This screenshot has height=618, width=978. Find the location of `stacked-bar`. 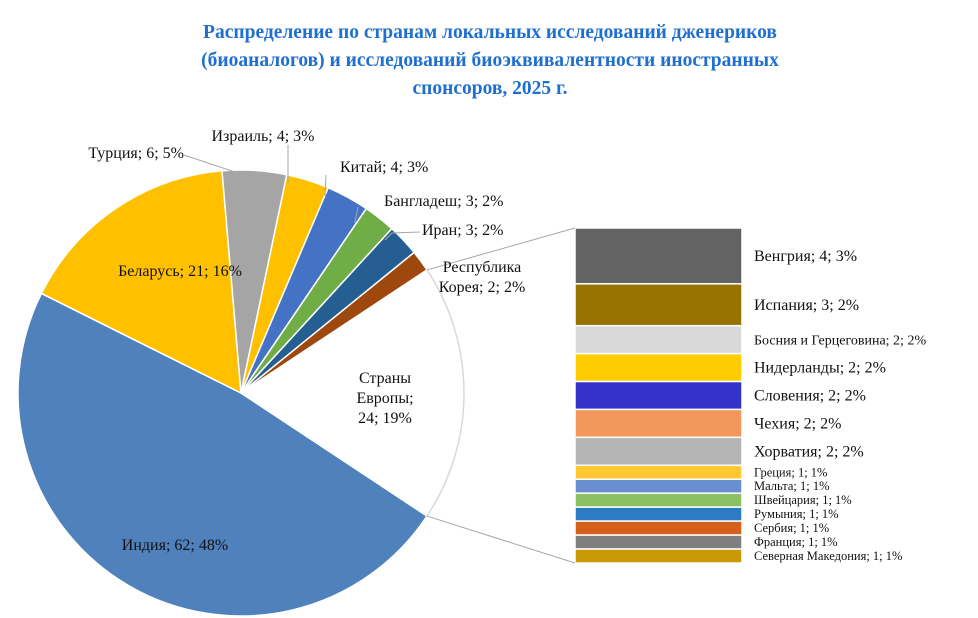

stacked-bar is located at coordinates (658, 395).